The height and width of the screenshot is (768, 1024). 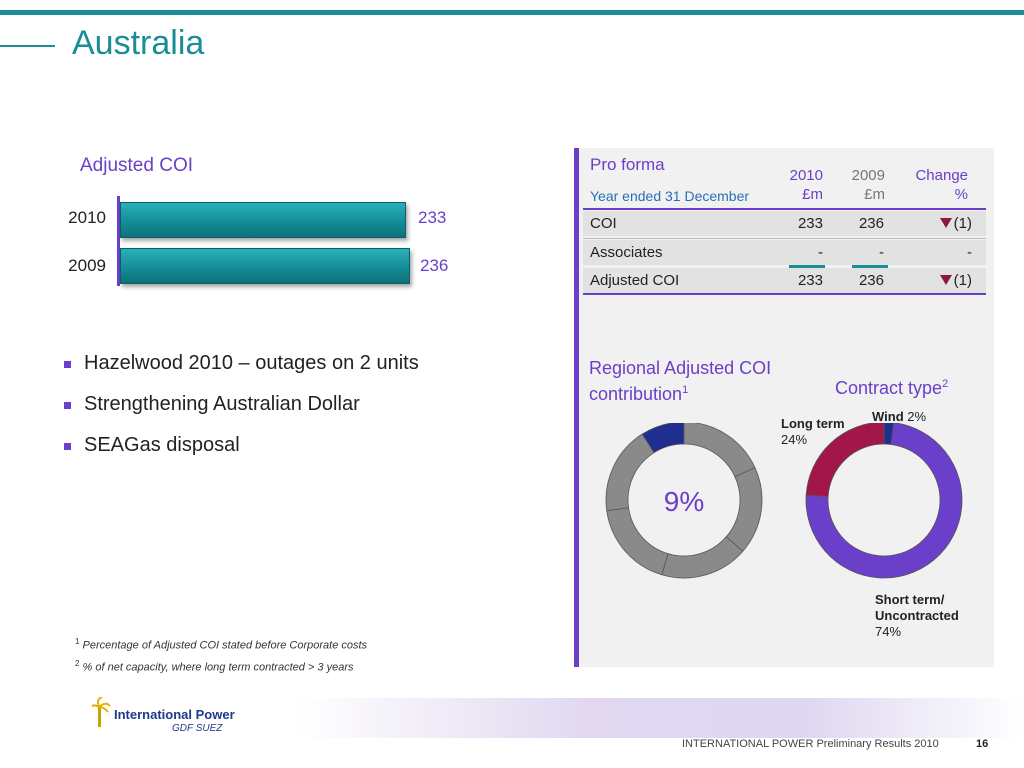 I want to click on table-header-divider, so click(x=784, y=209).